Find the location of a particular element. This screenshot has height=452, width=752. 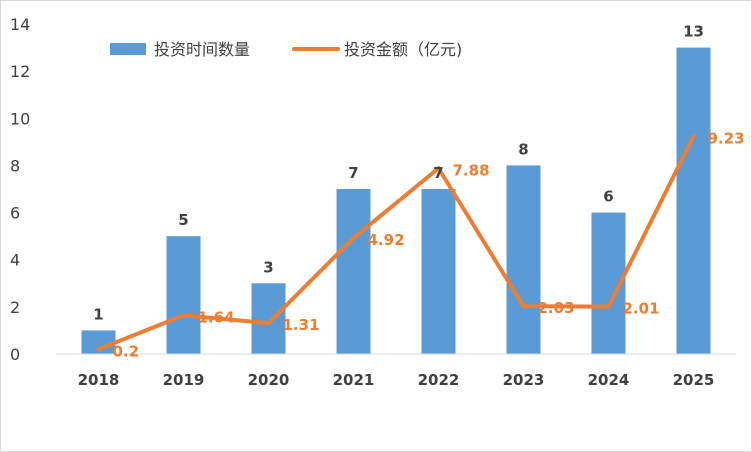

legend: 投资时间数量 投资金额（亿元) is located at coordinates (286, 49).